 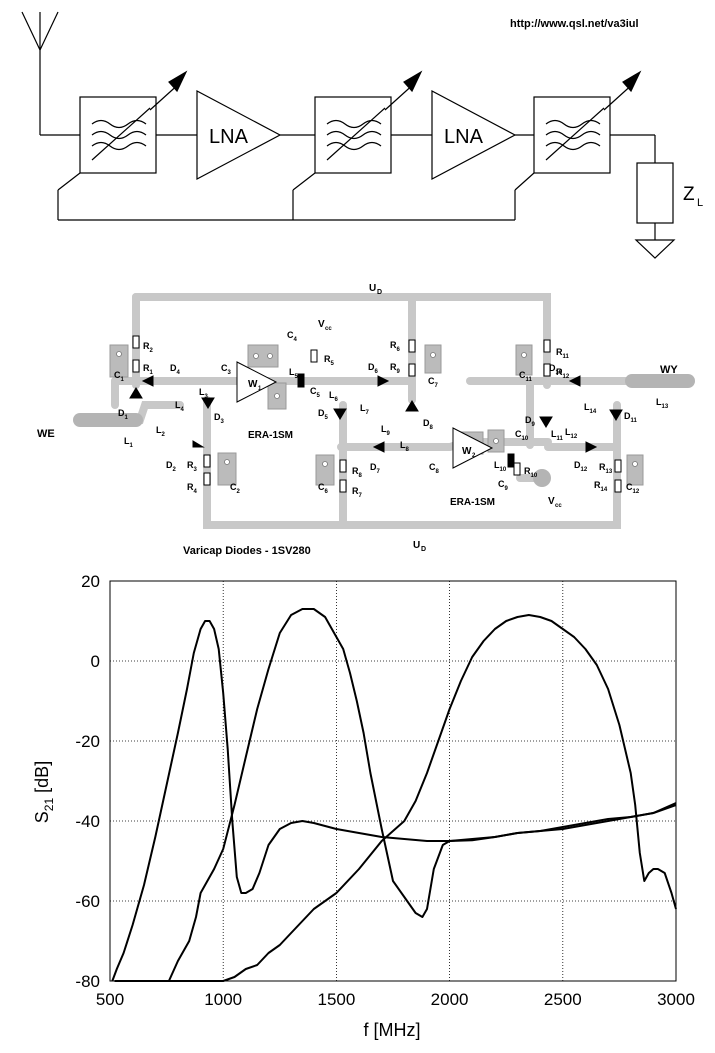 I want to click on component-label-l12: L12, so click(x=571, y=433).